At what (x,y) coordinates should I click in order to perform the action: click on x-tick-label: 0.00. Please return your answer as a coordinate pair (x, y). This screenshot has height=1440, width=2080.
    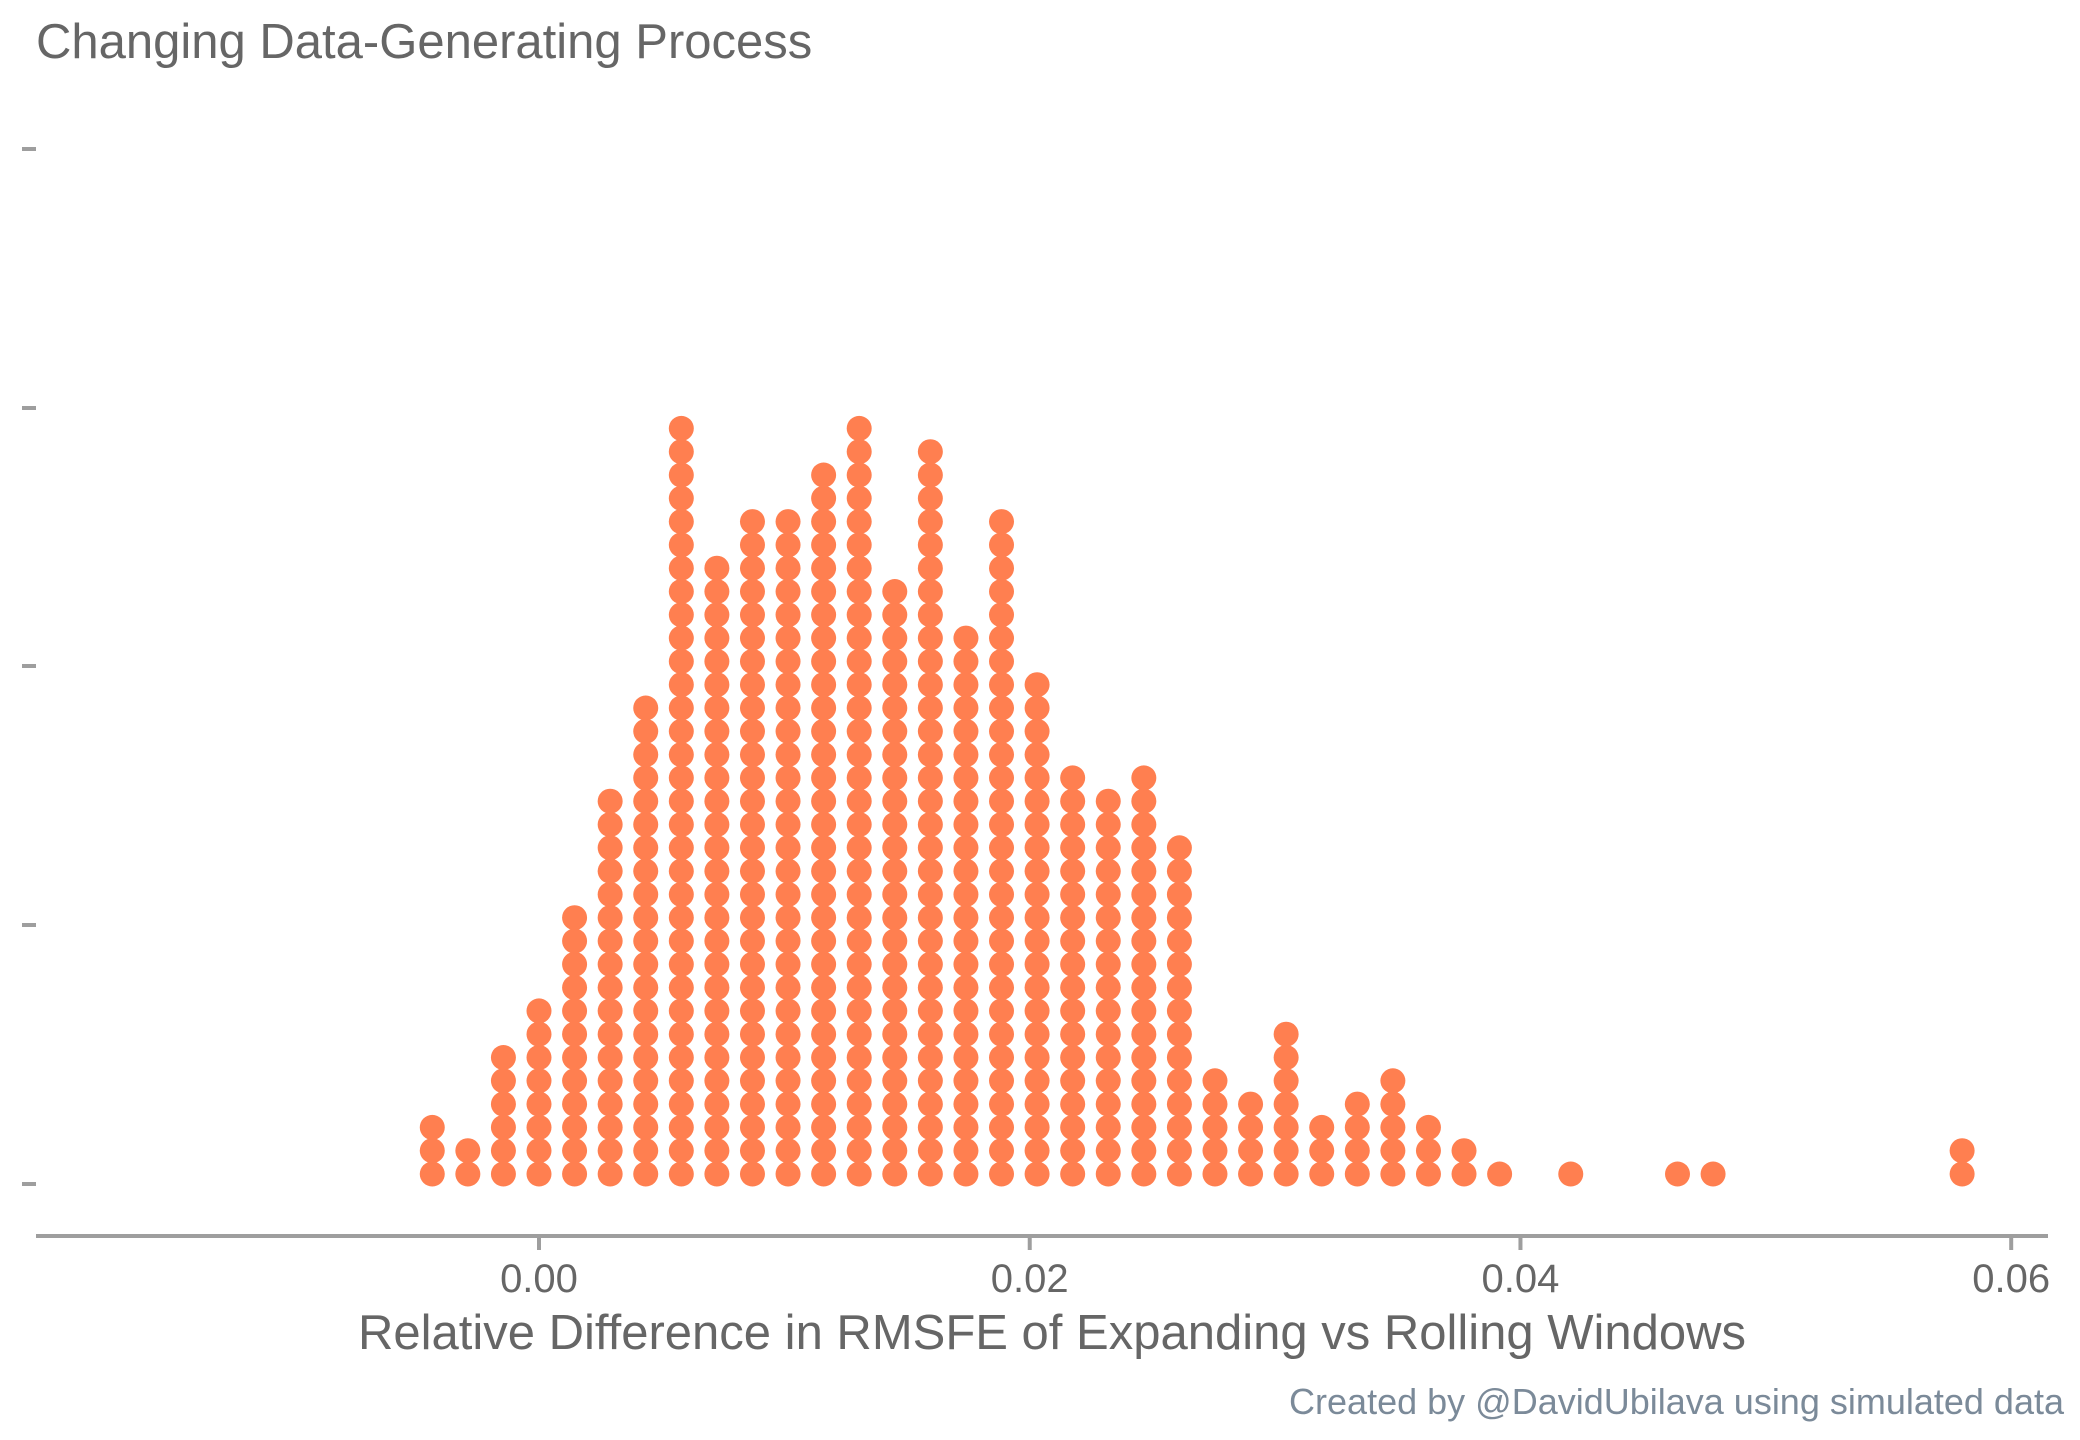
    Looking at the image, I should click on (539, 1279).